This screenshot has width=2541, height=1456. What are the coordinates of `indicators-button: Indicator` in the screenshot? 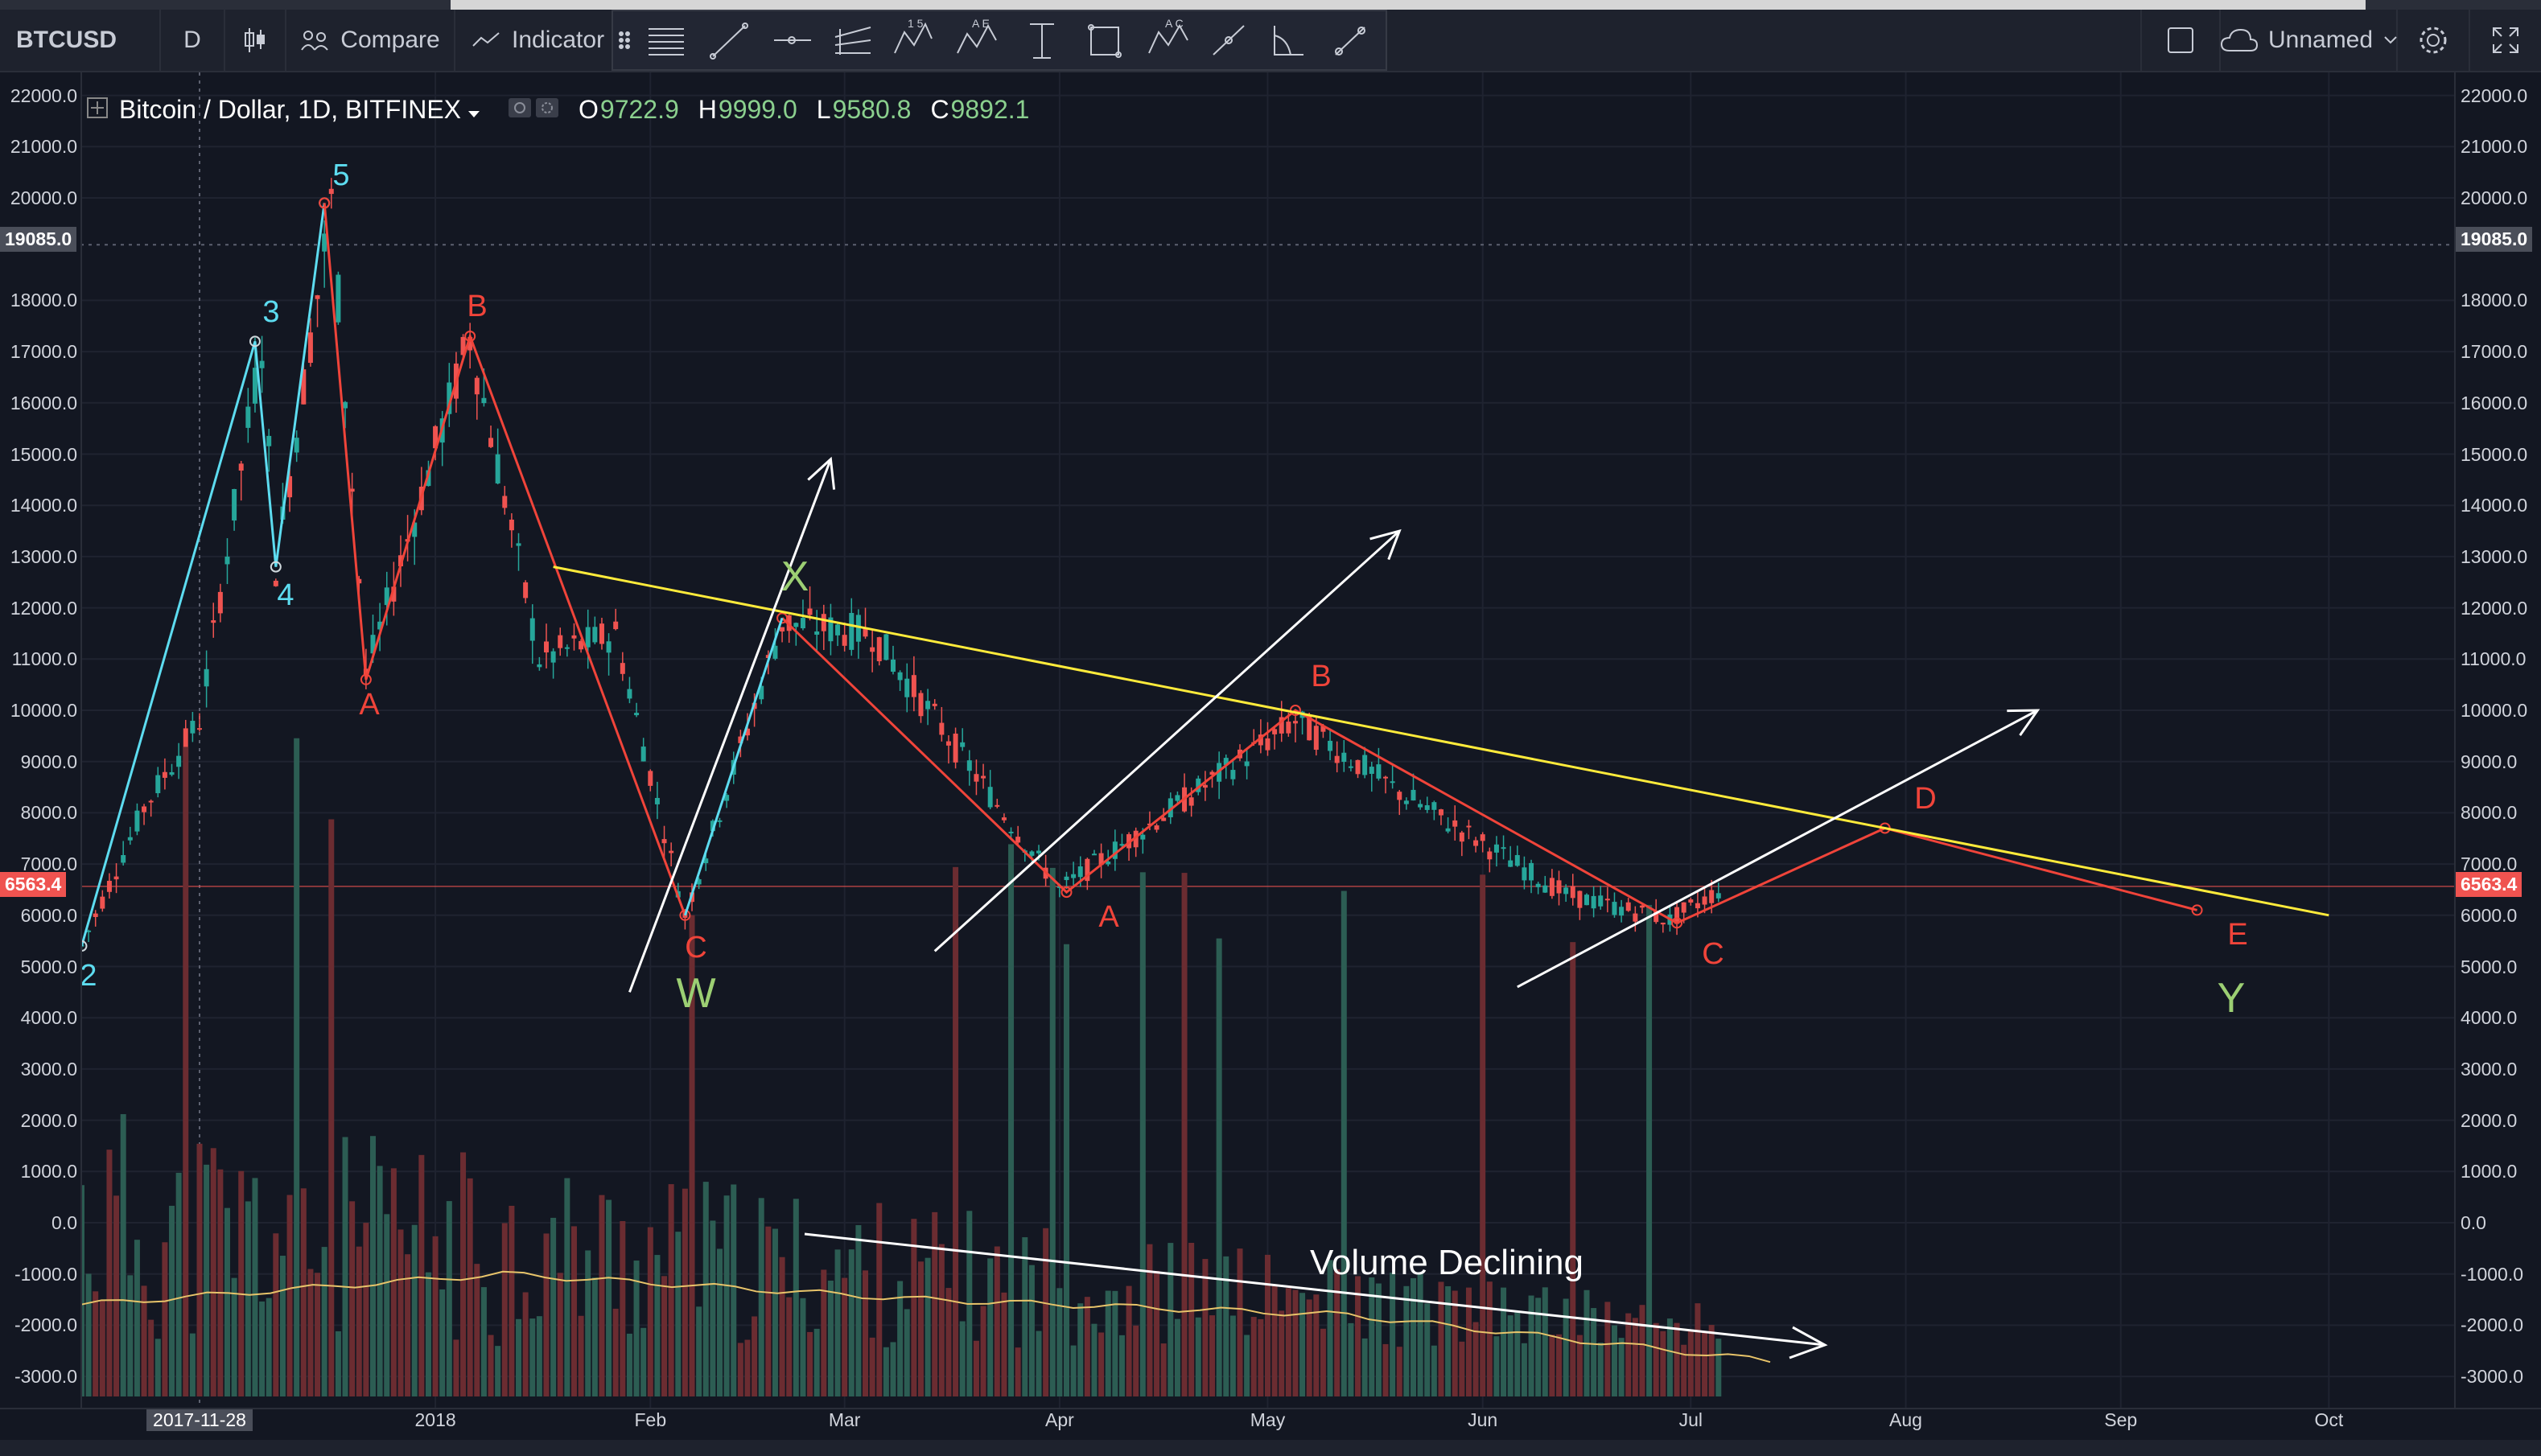 It's located at (535, 40).